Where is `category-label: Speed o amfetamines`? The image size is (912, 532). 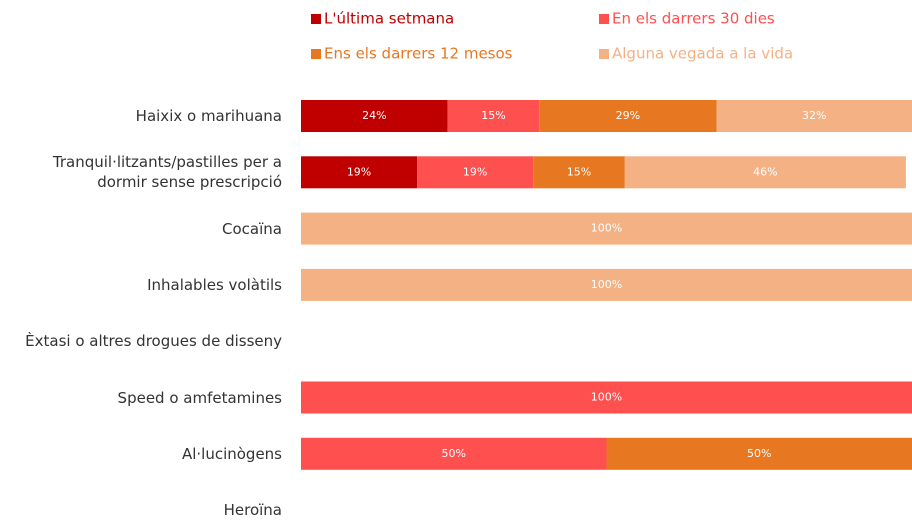 category-label: Speed o amfetamines is located at coordinates (147, 398).